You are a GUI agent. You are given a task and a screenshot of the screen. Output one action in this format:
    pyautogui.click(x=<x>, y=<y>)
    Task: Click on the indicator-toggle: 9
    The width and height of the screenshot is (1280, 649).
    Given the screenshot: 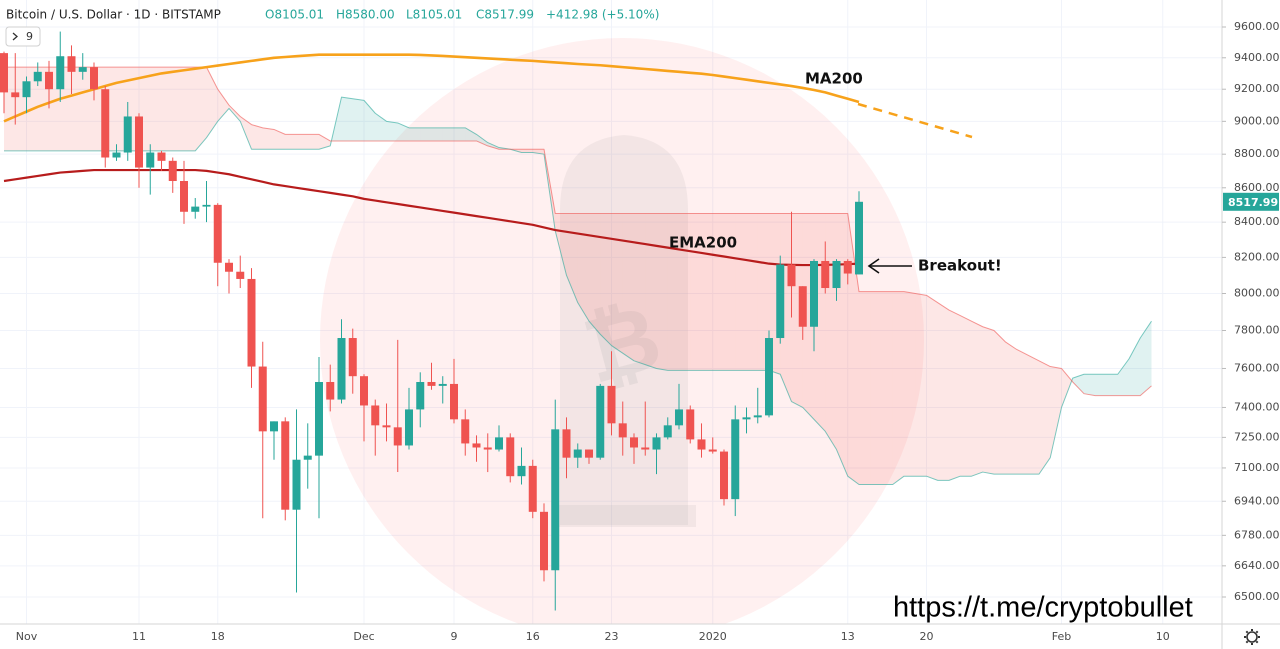 What is the action you would take?
    pyautogui.click(x=23, y=36)
    